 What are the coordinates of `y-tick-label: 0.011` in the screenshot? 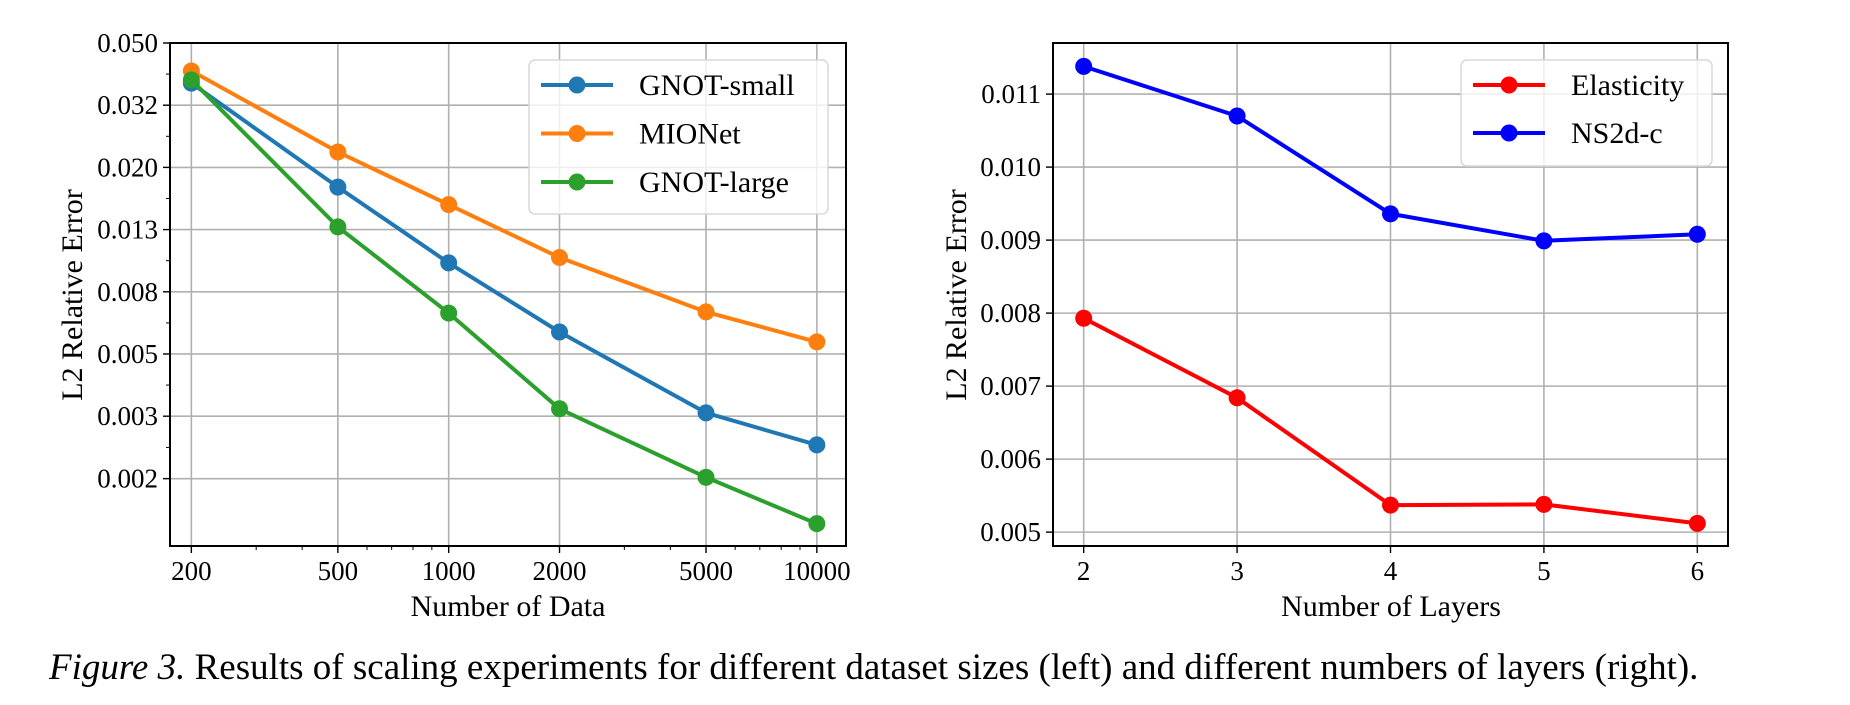 It's located at (1011, 94).